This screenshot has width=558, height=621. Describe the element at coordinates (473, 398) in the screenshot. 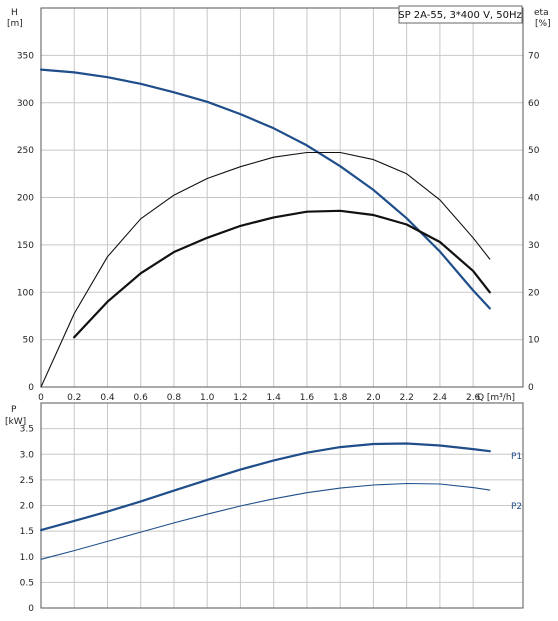

I see `x-tick-label: 2.6` at that location.